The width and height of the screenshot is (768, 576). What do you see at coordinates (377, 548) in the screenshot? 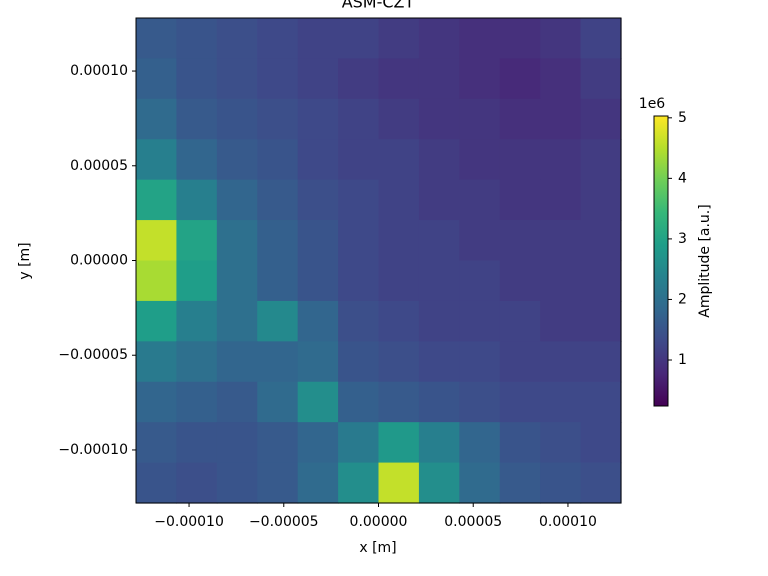
I see `x-axis-label: x [m]` at bounding box center [377, 548].